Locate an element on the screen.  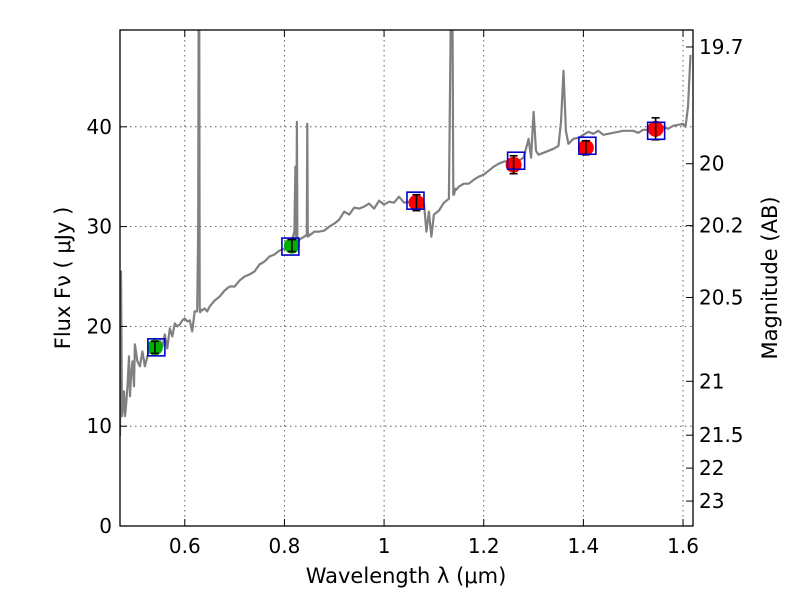
x-tick-label: 1.2 is located at coordinates (484, 546).